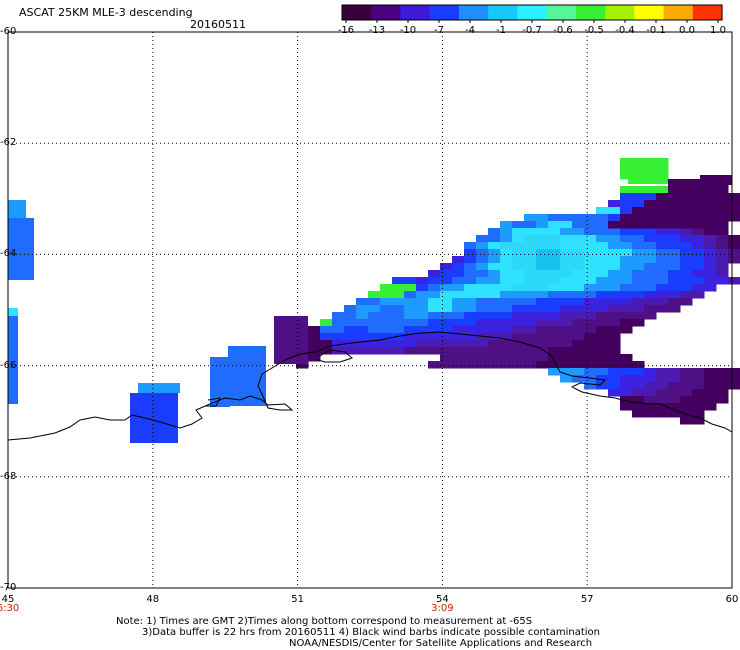  I want to click on colorbar-tick-label: -0.5, so click(594, 30).